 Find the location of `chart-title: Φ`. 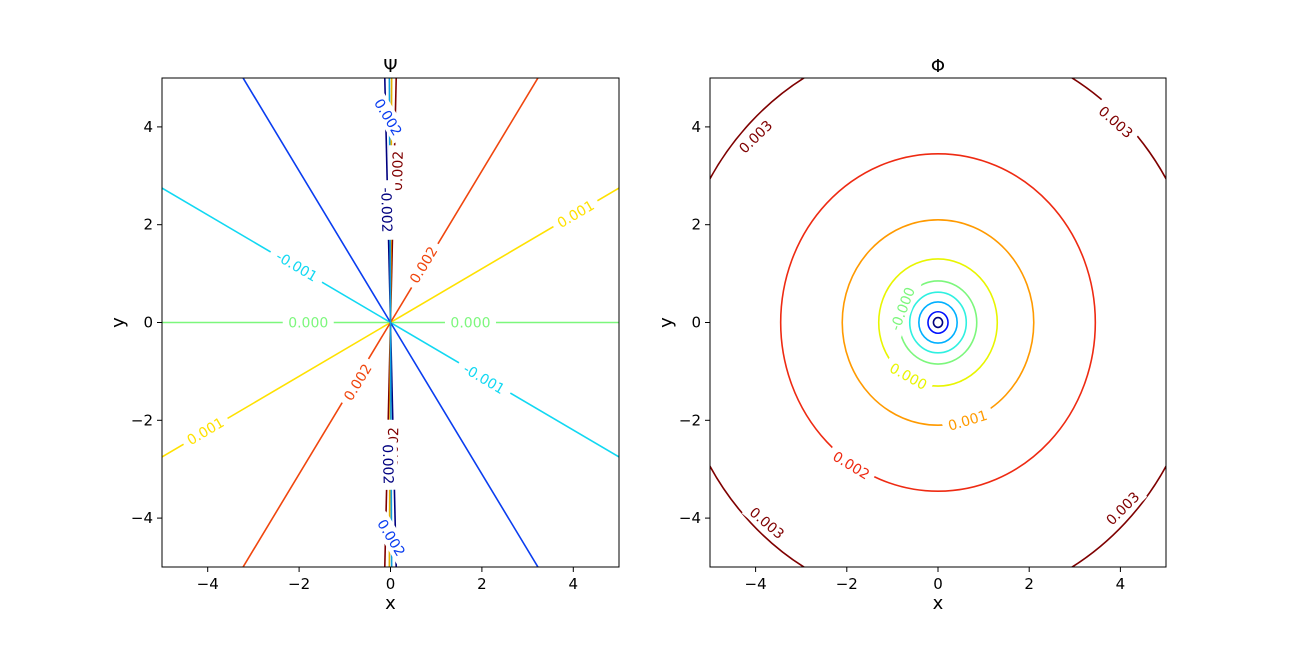

chart-title: Φ is located at coordinates (938, 66).